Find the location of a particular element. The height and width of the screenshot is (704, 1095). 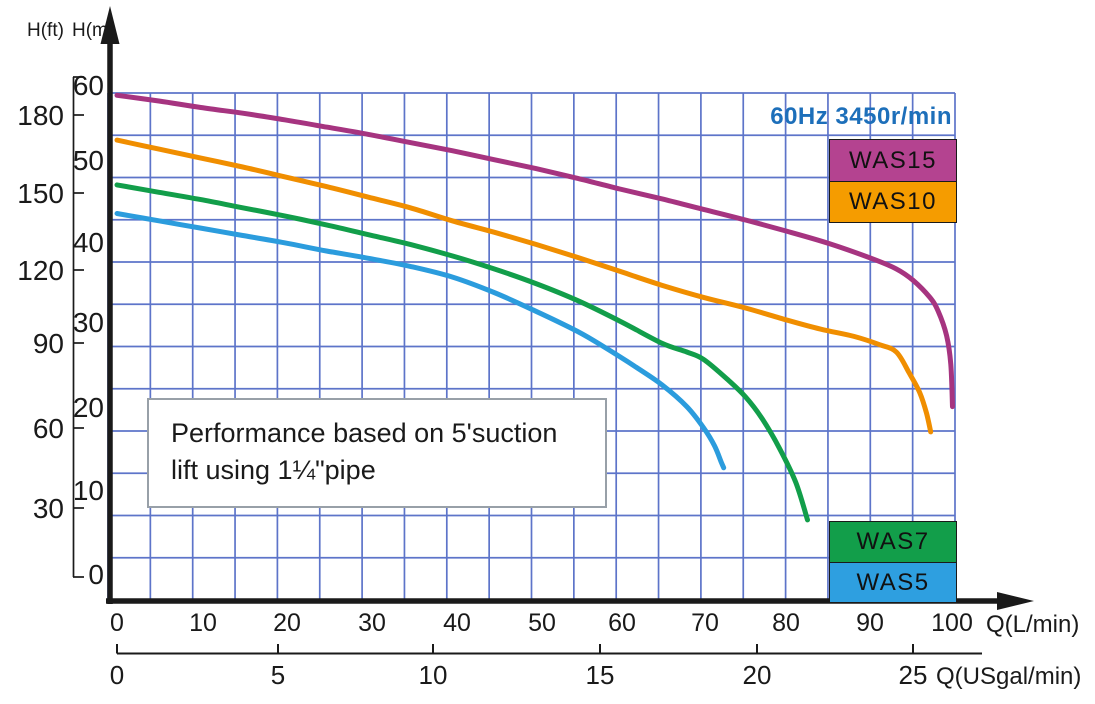

legend-label-was5: WAS5 is located at coordinates (893, 582).